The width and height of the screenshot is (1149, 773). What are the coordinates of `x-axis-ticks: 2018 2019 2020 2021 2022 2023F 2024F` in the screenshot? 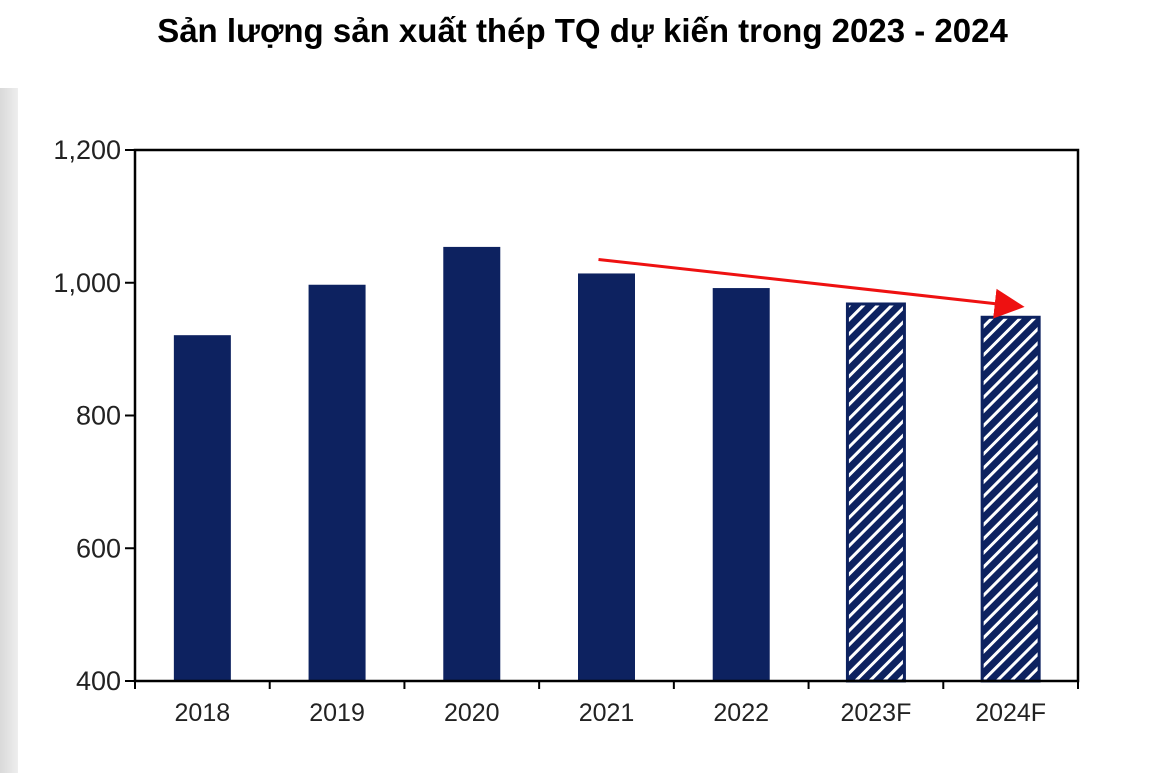 It's located at (606, 704).